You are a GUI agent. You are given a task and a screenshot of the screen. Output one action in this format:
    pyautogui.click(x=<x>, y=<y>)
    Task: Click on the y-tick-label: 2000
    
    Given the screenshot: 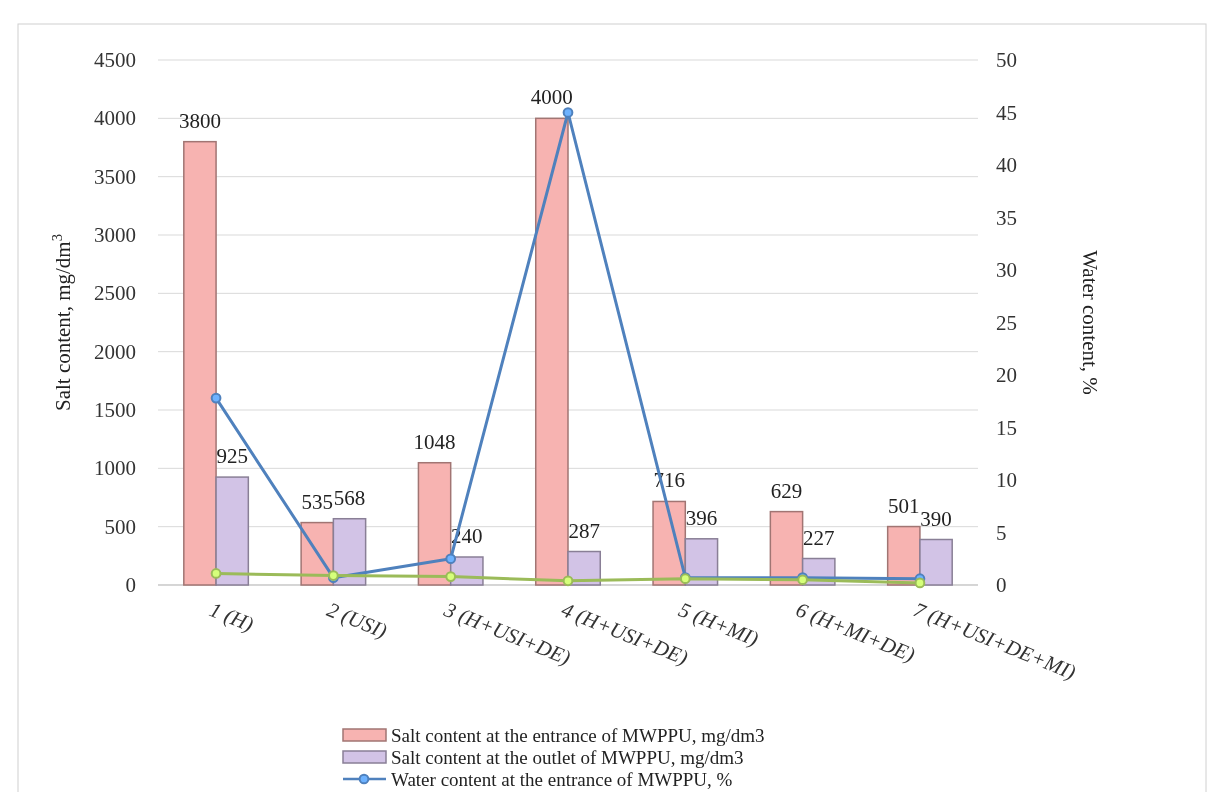 What is the action you would take?
    pyautogui.click(x=115, y=351)
    